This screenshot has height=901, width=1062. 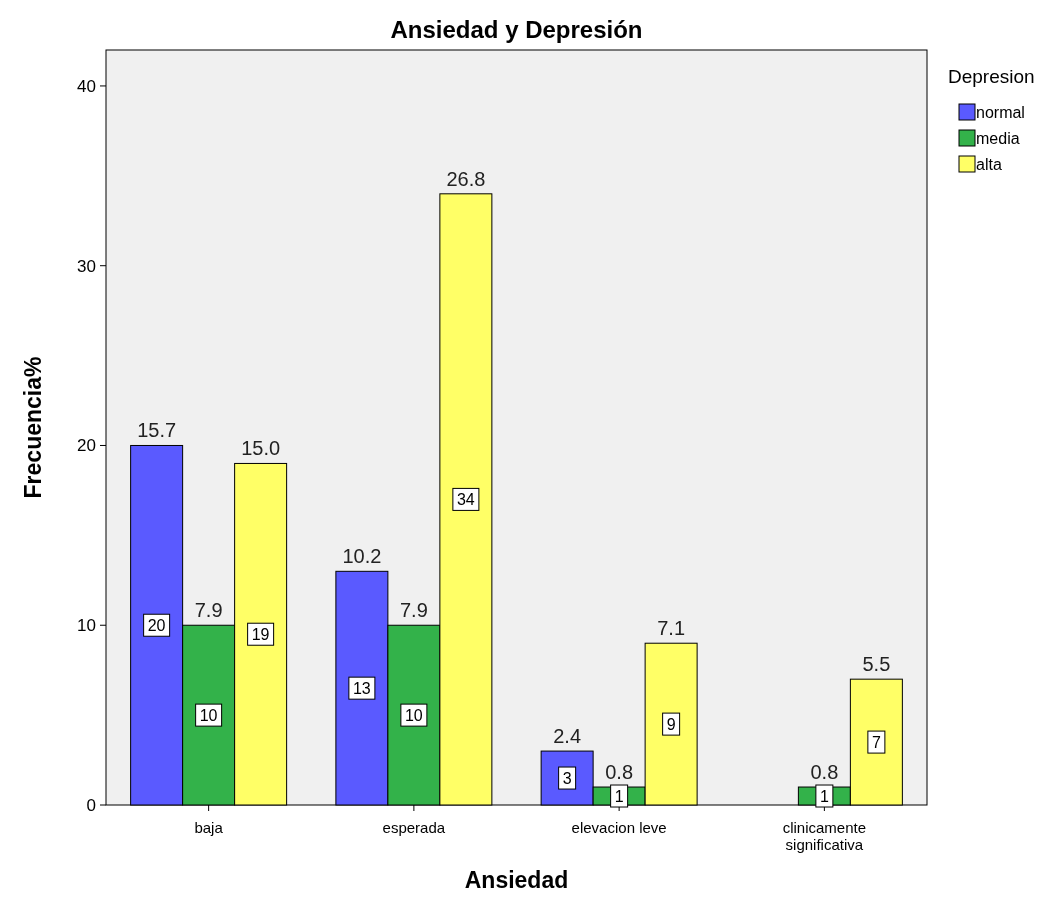 I want to click on annotation: 7.1, so click(x=671, y=628).